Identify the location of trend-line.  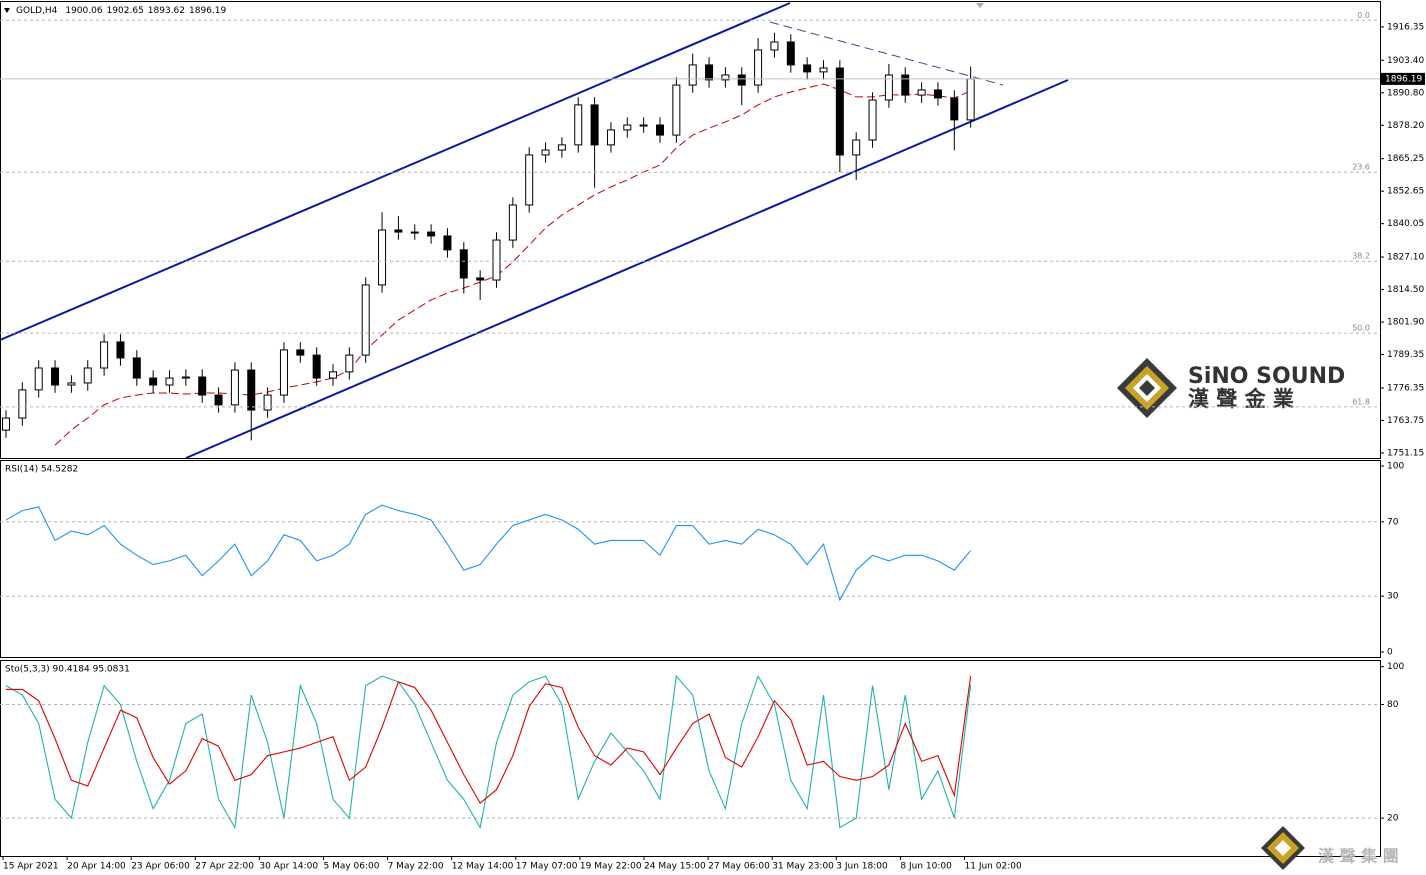
(886, 53).